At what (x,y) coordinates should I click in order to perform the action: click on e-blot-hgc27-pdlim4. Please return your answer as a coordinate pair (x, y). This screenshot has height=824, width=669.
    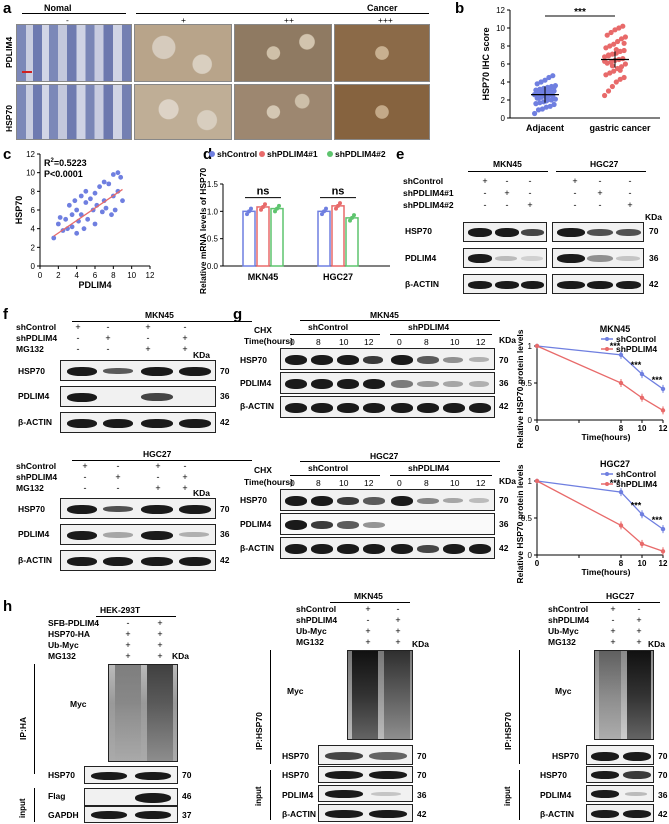
    Looking at the image, I should click on (598, 258).